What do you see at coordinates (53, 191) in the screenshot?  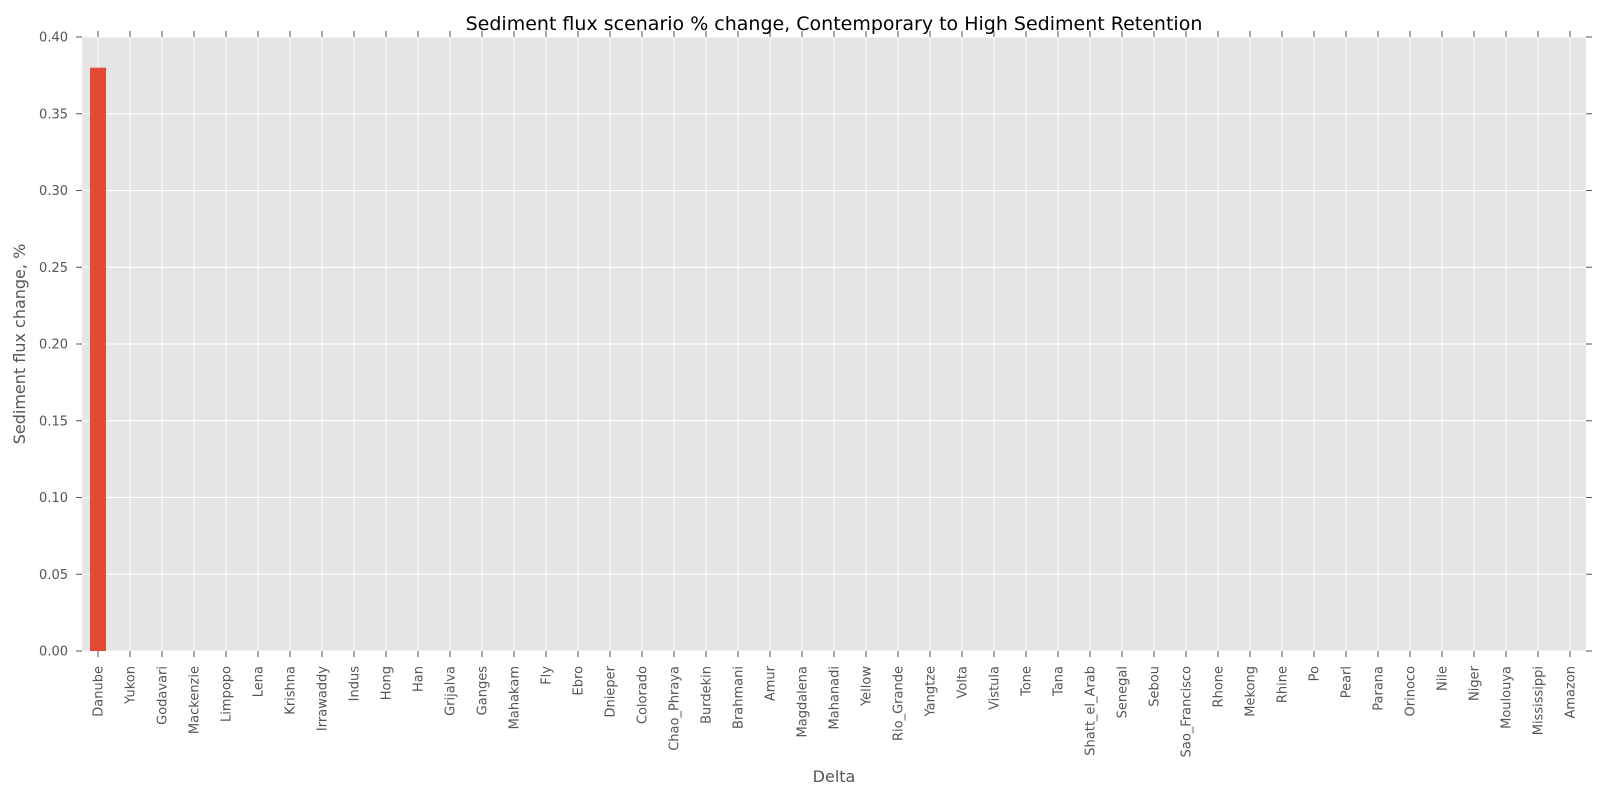 I see `y-tick-label: 0.30` at bounding box center [53, 191].